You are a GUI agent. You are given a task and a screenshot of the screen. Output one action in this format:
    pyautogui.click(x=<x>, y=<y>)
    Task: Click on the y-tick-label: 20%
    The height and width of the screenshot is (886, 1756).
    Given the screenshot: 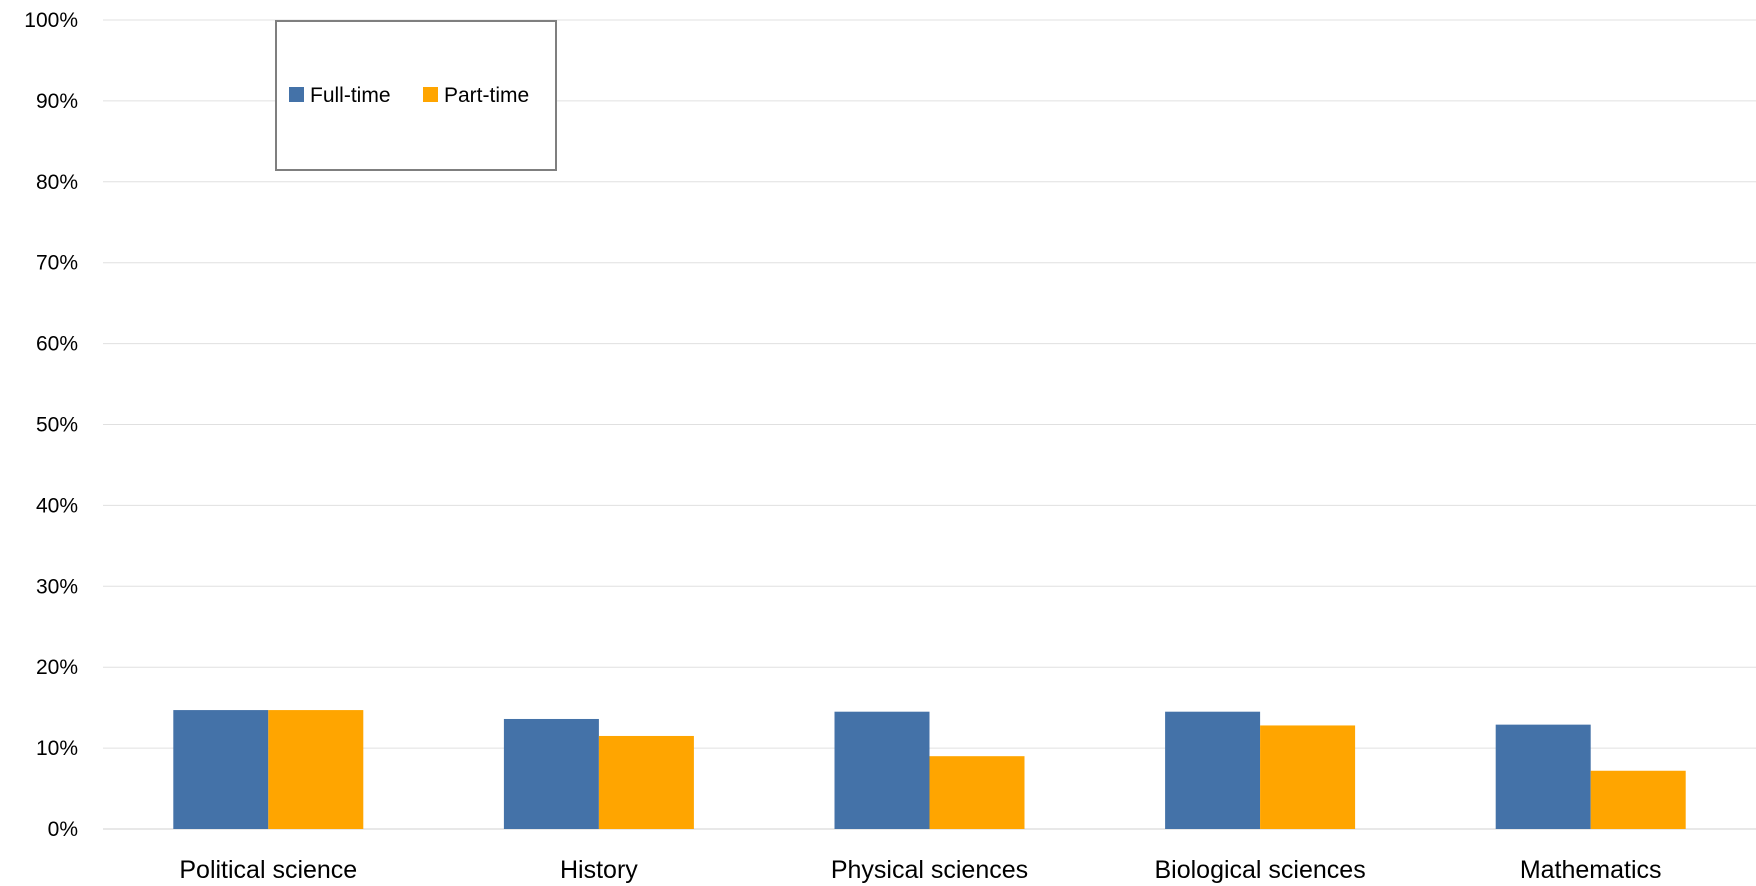 What is the action you would take?
    pyautogui.click(x=57, y=667)
    